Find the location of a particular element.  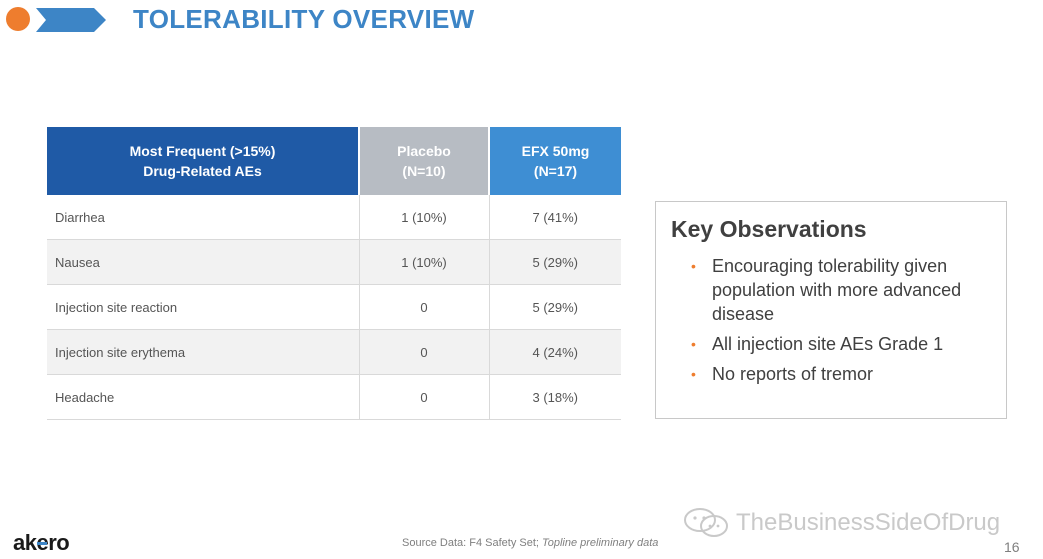

ae-name-cell: Injection site erythema is located at coordinates (203, 352).